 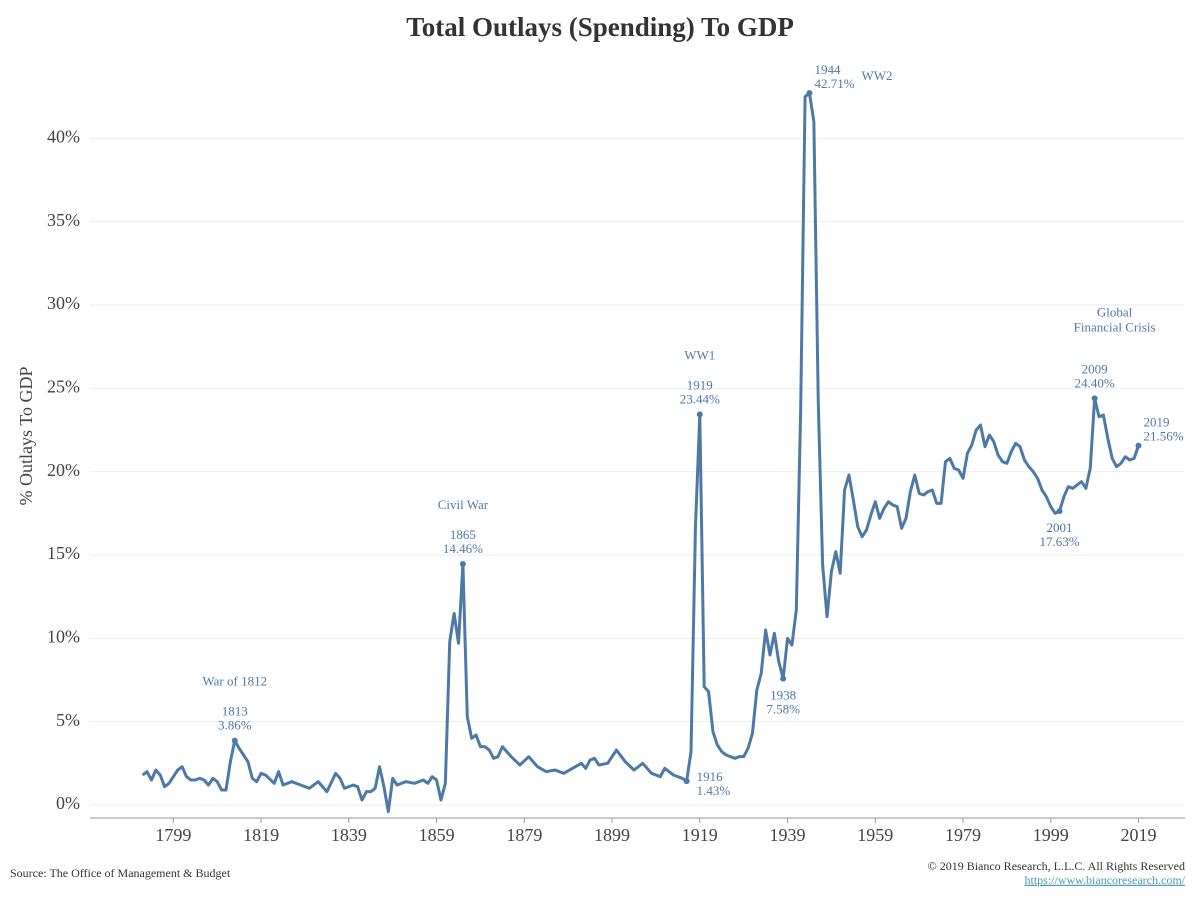 I want to click on x-tick-label: 1899, so click(x=612, y=835).